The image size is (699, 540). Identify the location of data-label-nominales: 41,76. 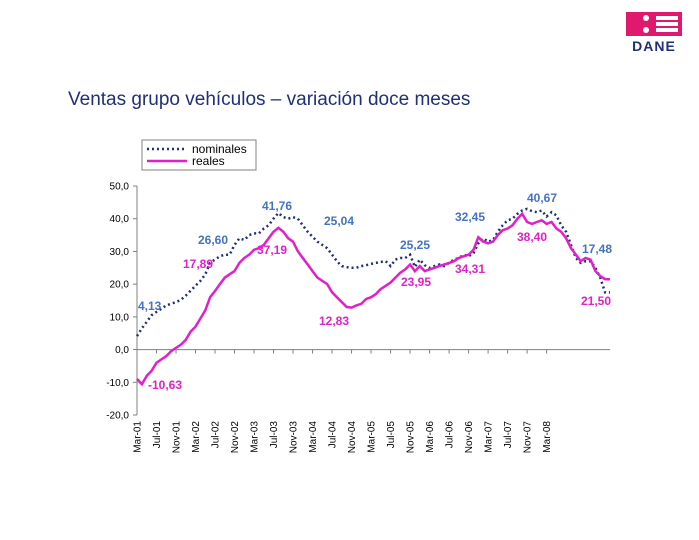
(277, 206).